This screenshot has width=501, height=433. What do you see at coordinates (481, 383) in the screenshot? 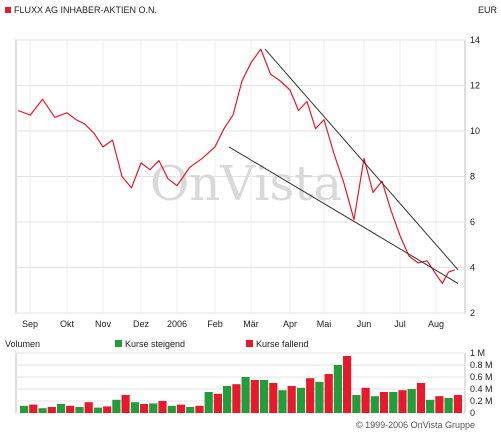
I see `volume-y-axis: 0 0.2 M 0.4 M 0.6 M 0.8 M 1 M` at bounding box center [481, 383].